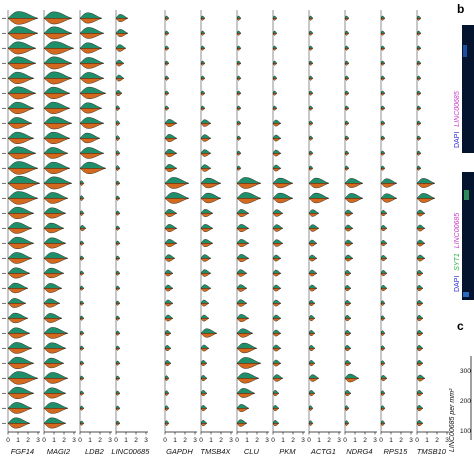 The image size is (474, 474). I want to click on violin-ndrg4-row-1-upper, so click(347, 17).